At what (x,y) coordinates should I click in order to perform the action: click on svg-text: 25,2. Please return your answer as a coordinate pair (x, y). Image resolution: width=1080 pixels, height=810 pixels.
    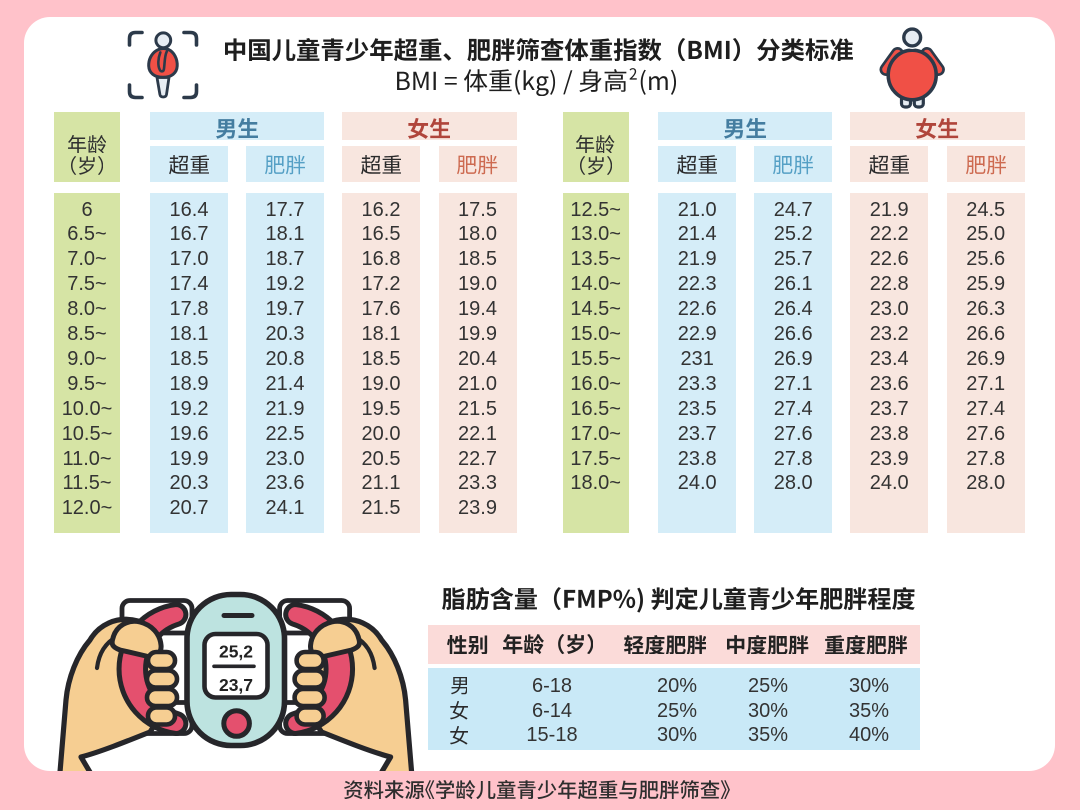
    Looking at the image, I should click on (236, 652).